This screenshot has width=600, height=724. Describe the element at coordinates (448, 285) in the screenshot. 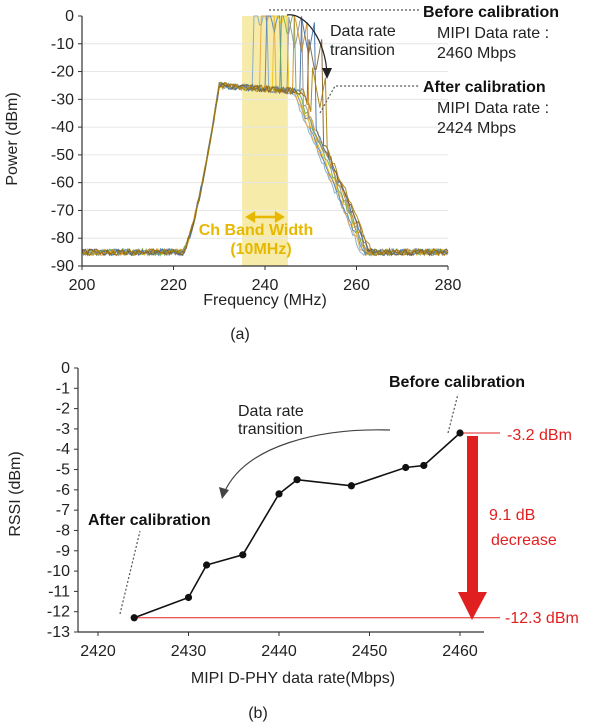

I see `spectrum-x-tick-label: 280` at that location.